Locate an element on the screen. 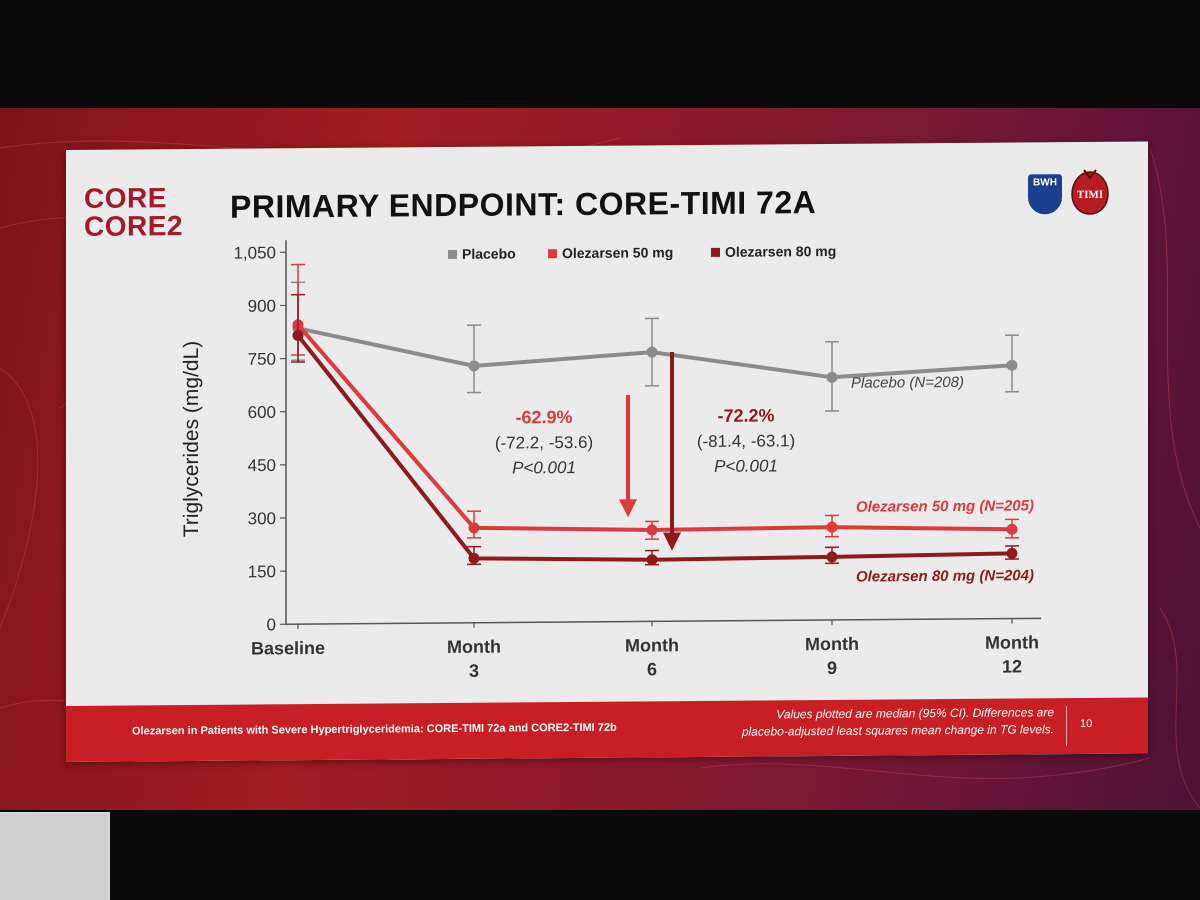 This screenshot has height=900, width=1200. difference-p-value-olez80: P<0.001 is located at coordinates (746, 466).